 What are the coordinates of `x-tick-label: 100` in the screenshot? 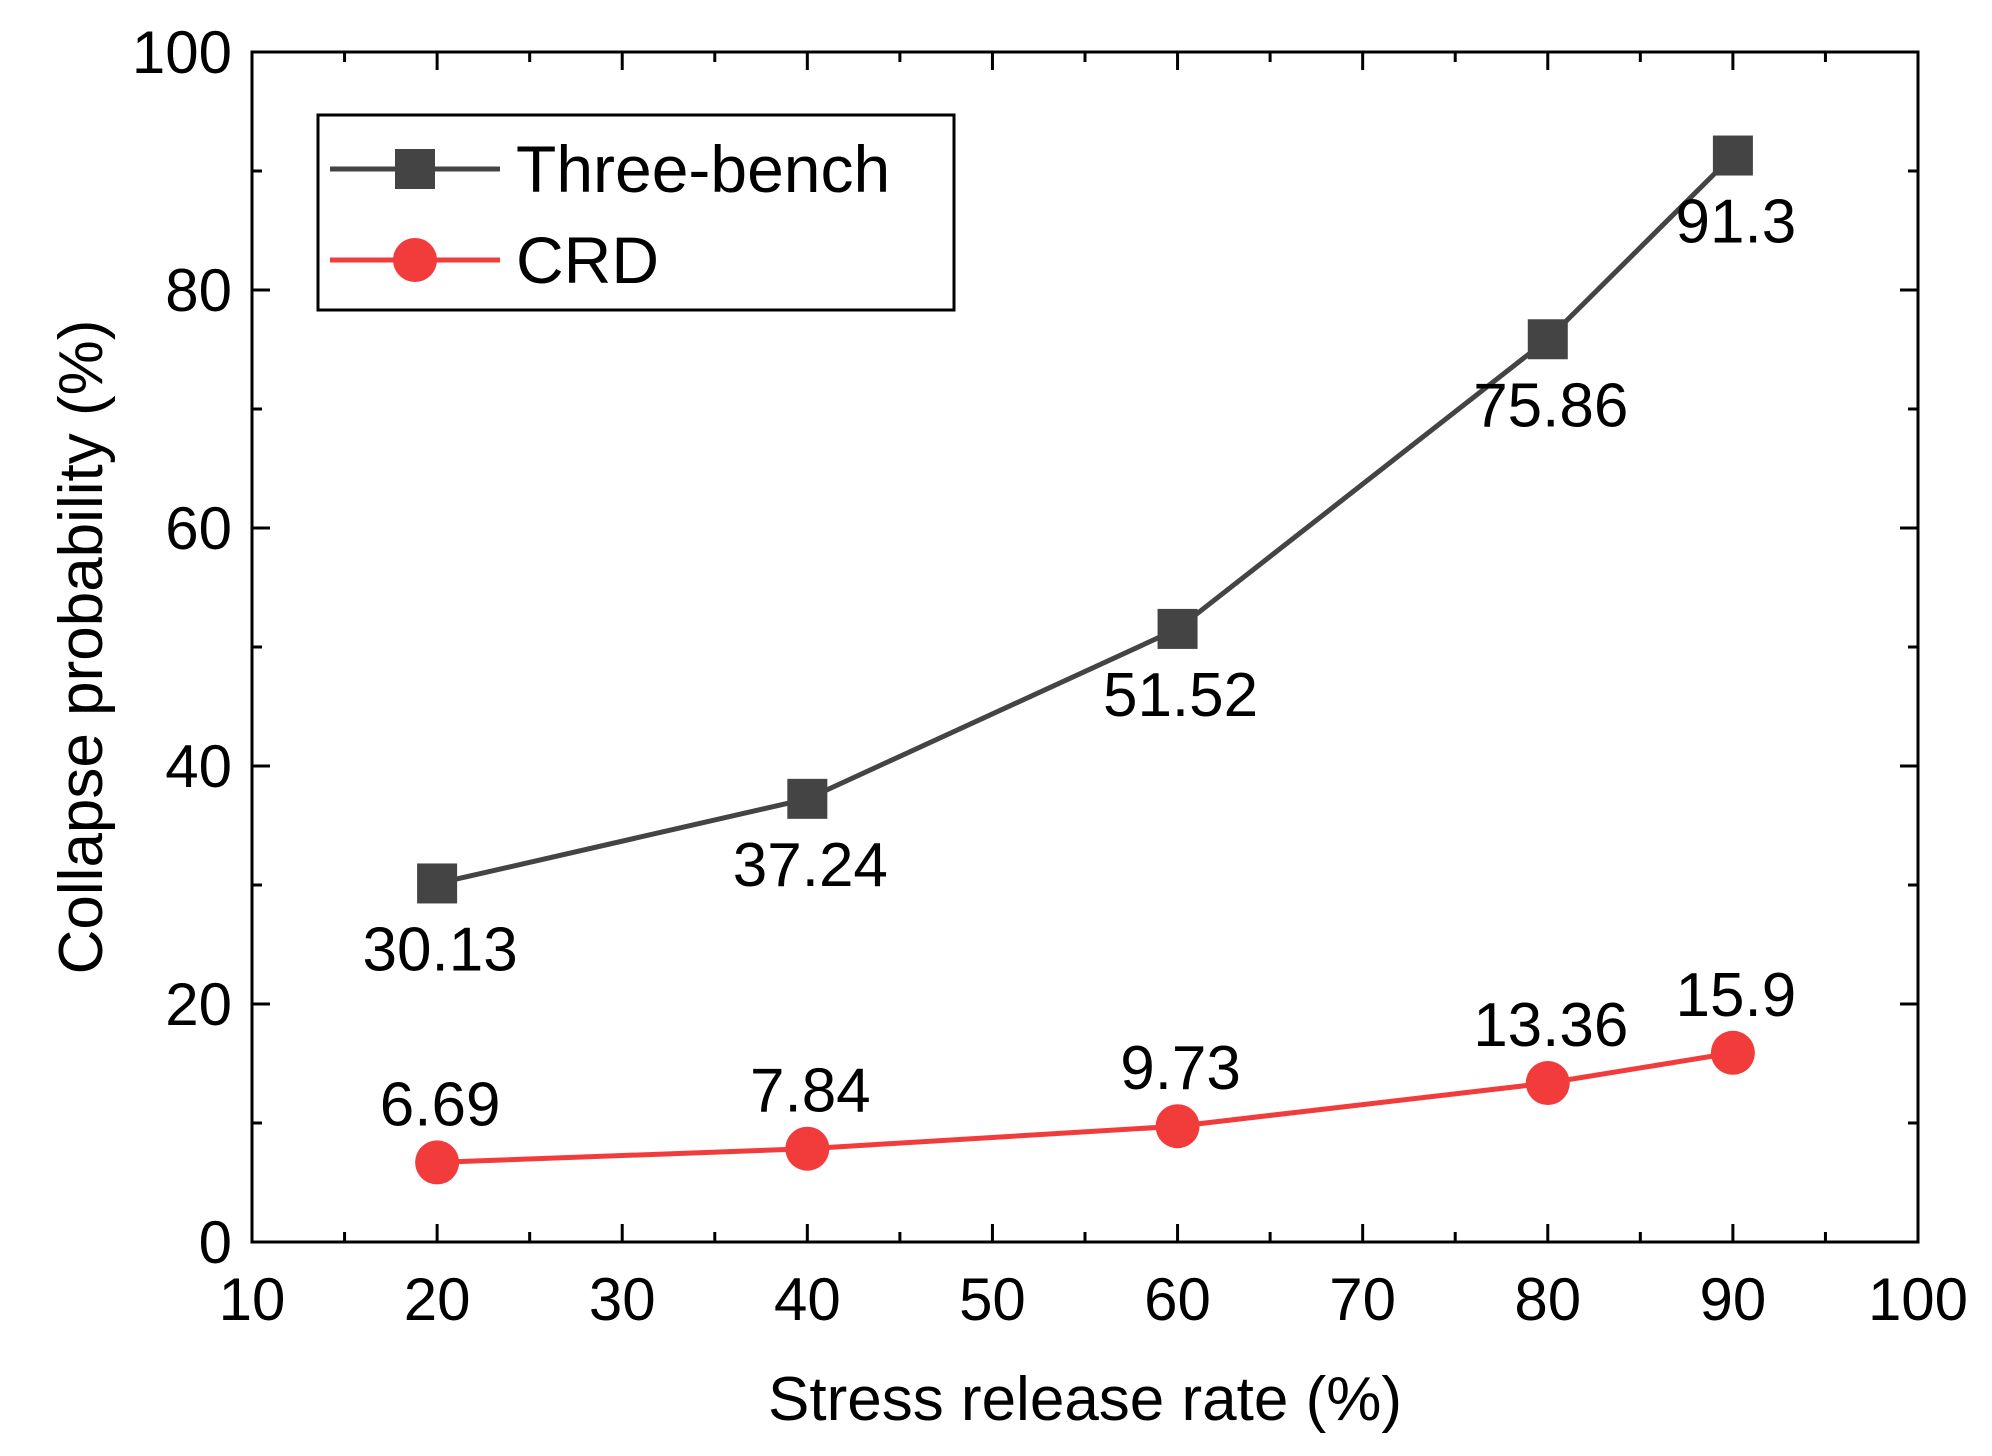 It's located at (1918, 1299).